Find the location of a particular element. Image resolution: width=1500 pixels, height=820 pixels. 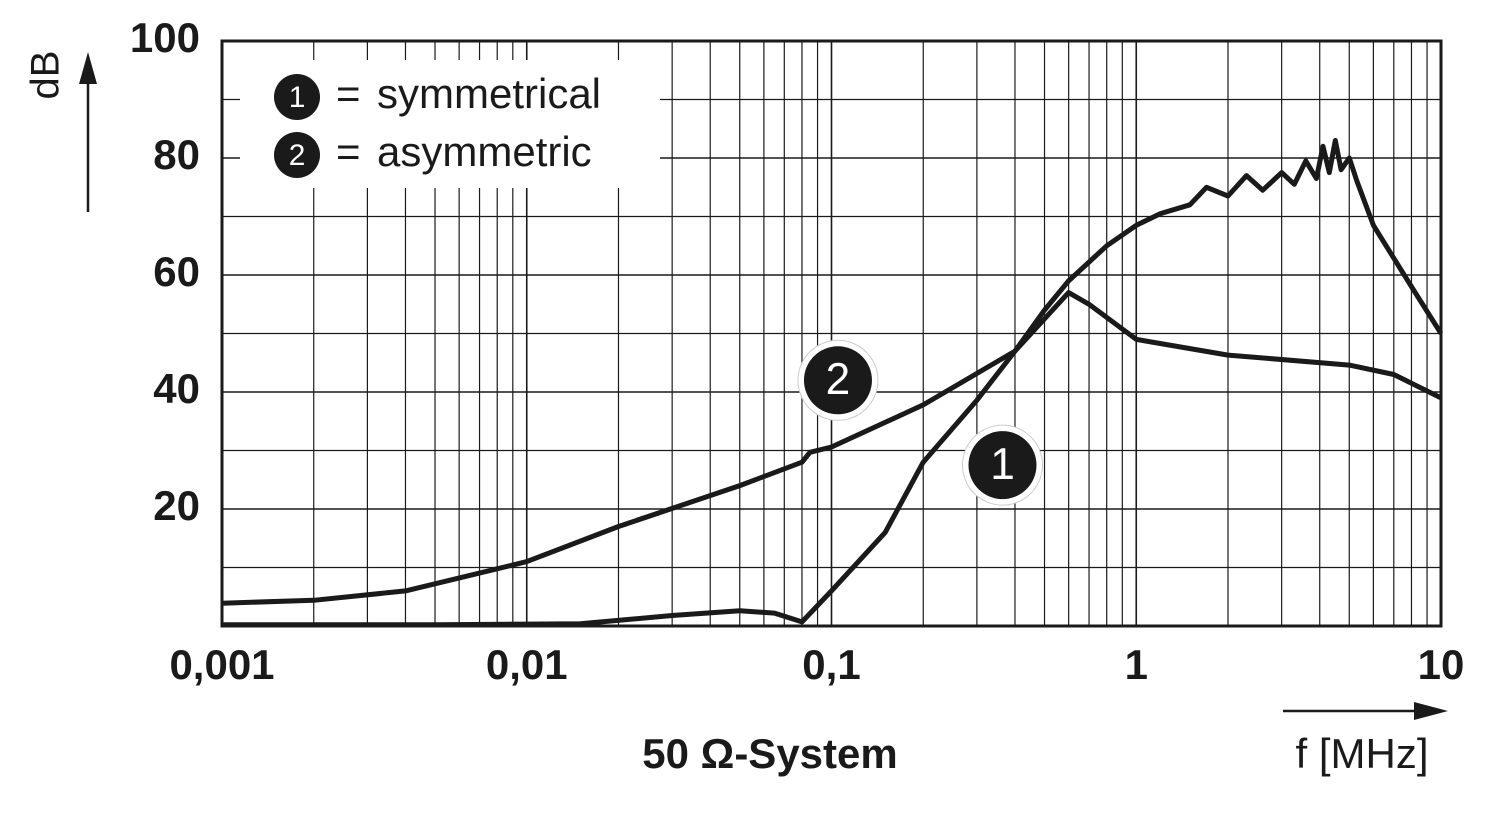

legend-label: symmetrical is located at coordinates (489, 93).